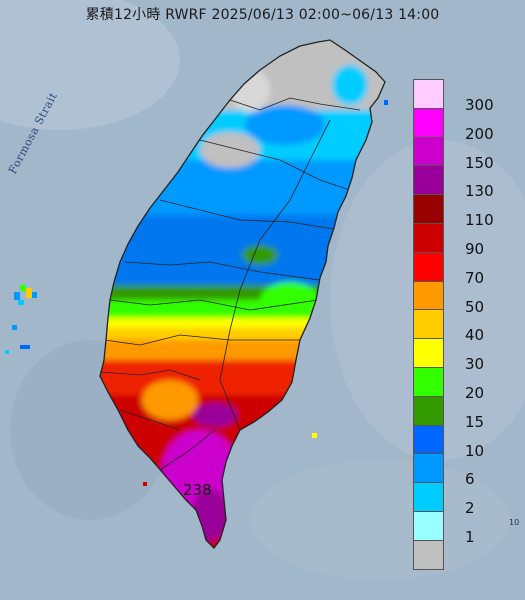  I want to click on legend-label: 300, so click(479, 105).